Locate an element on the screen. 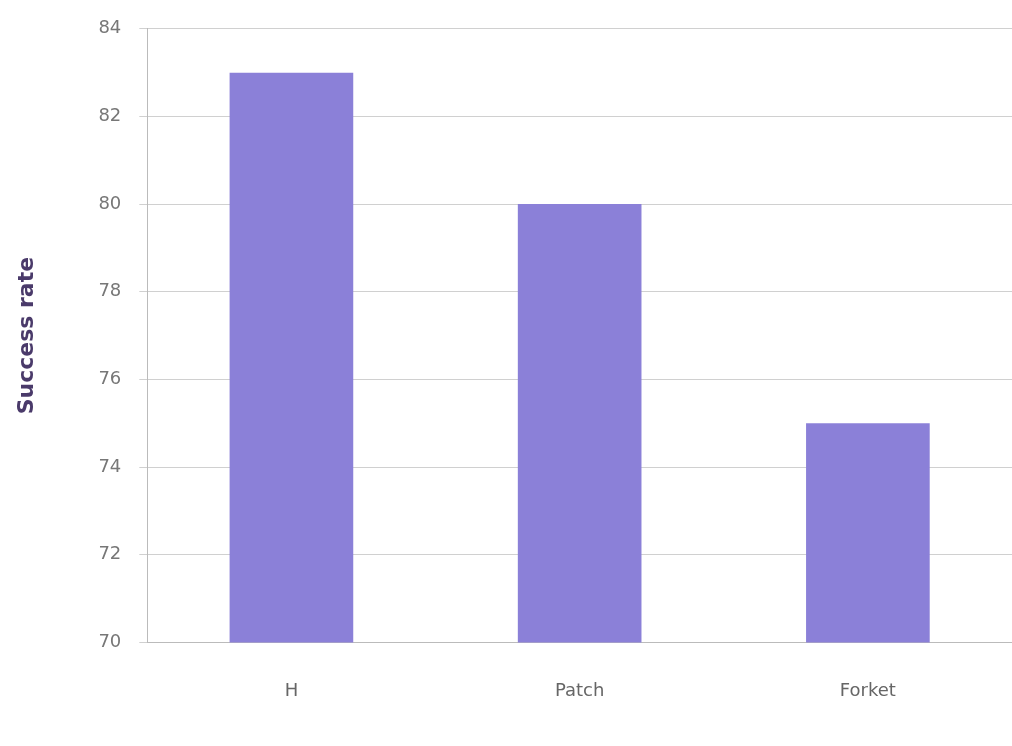 The height and width of the screenshot is (746, 1012). y-tick-label: 76 is located at coordinates (110, 378).